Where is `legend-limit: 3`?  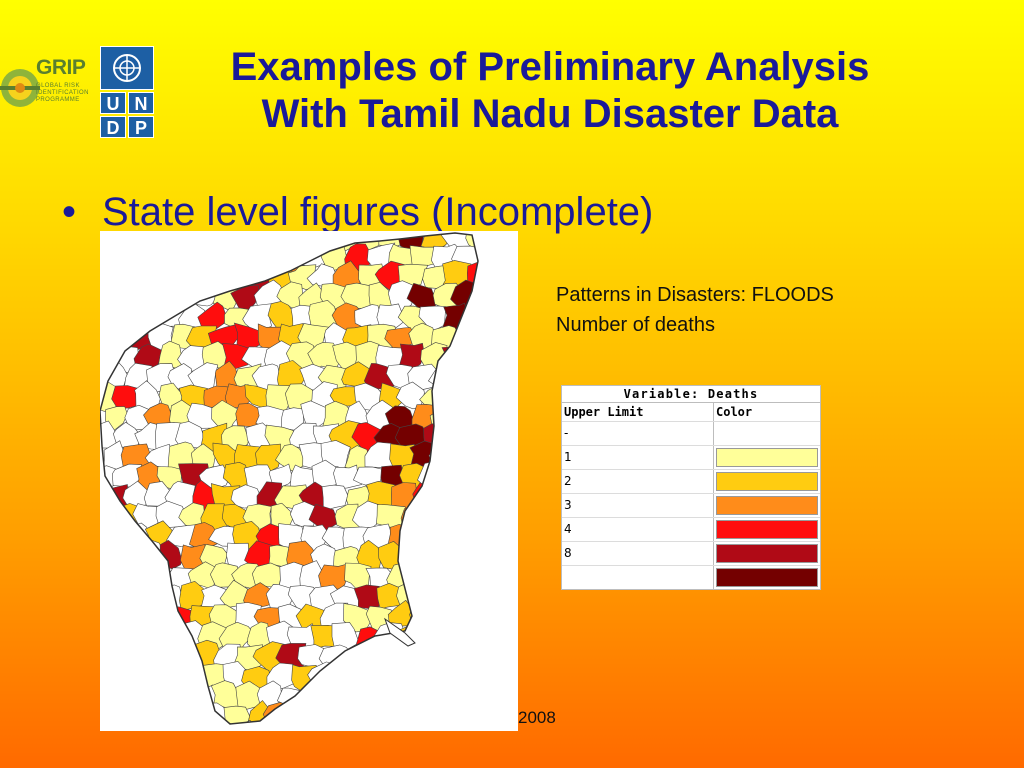 legend-limit: 3 is located at coordinates (638, 505).